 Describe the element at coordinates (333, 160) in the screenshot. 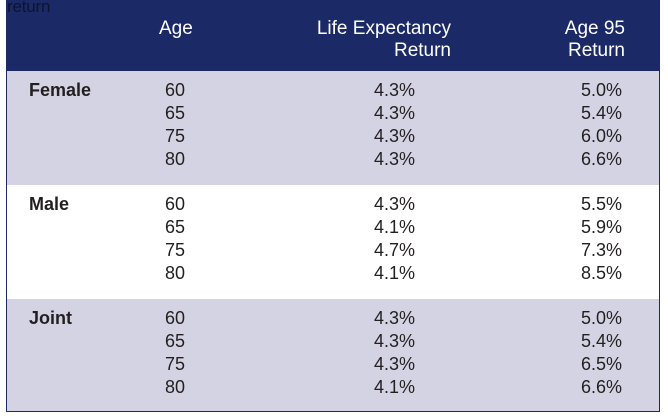

I see `table-row: 80 4.3% 6.6%` at that location.